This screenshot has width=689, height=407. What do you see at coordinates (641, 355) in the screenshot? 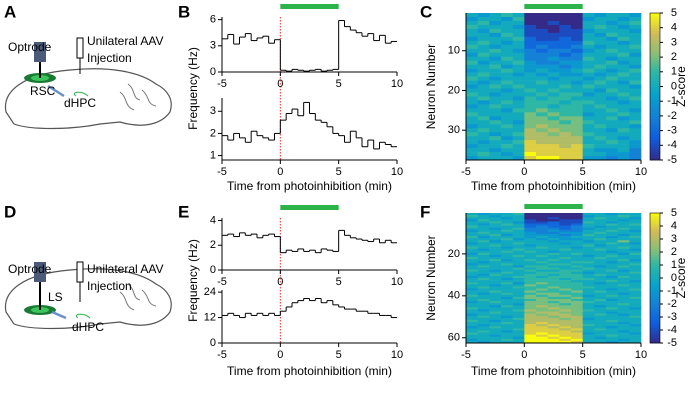
I see `x-tick-label: 10` at bounding box center [641, 355].